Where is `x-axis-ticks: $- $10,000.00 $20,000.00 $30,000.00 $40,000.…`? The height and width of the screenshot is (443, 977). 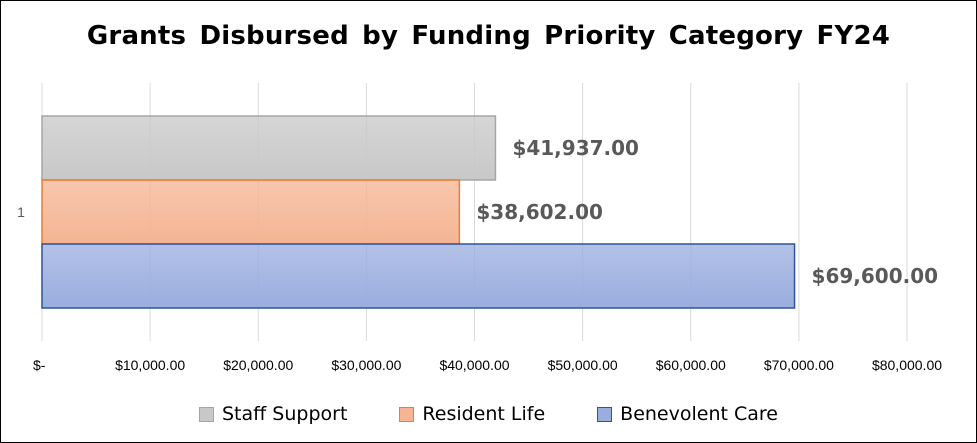 x-axis-ticks: $- $10,000.00 $20,000.00 $30,000.00 $40,000.… is located at coordinates (487, 365).